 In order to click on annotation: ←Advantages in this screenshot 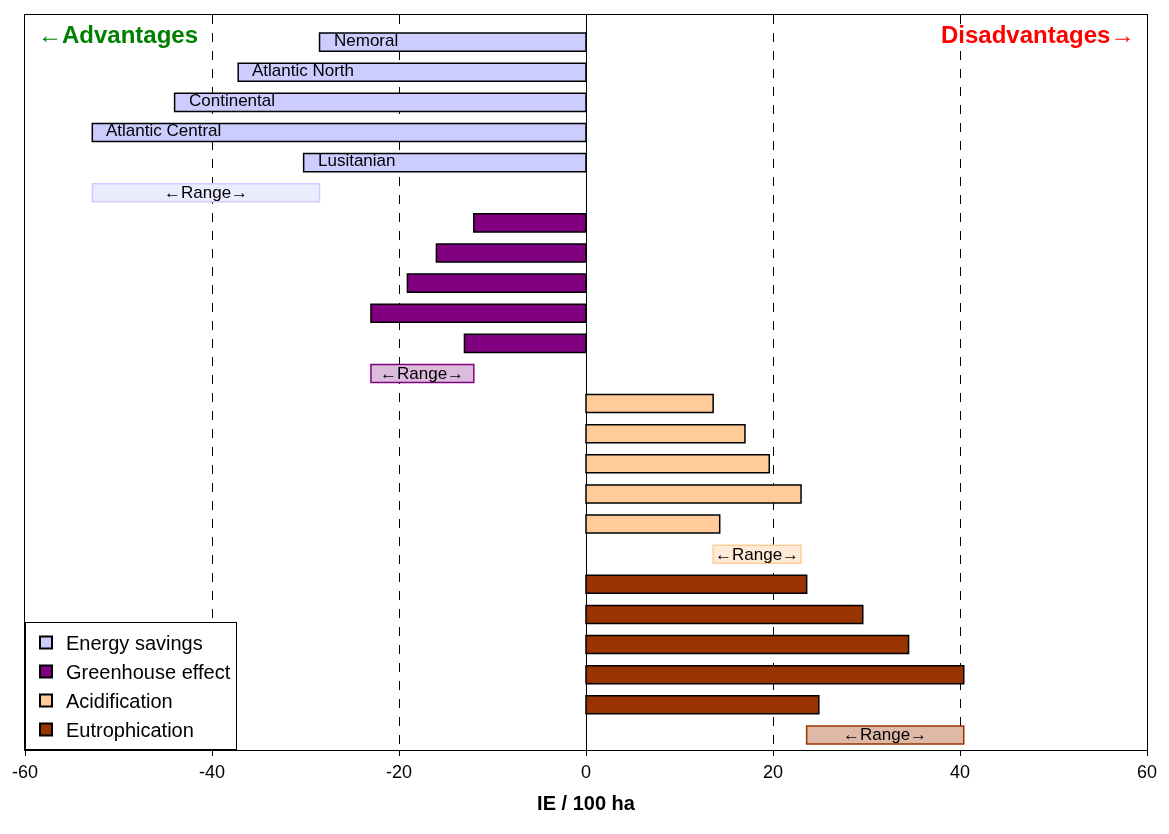, I will do `click(118, 34)`.